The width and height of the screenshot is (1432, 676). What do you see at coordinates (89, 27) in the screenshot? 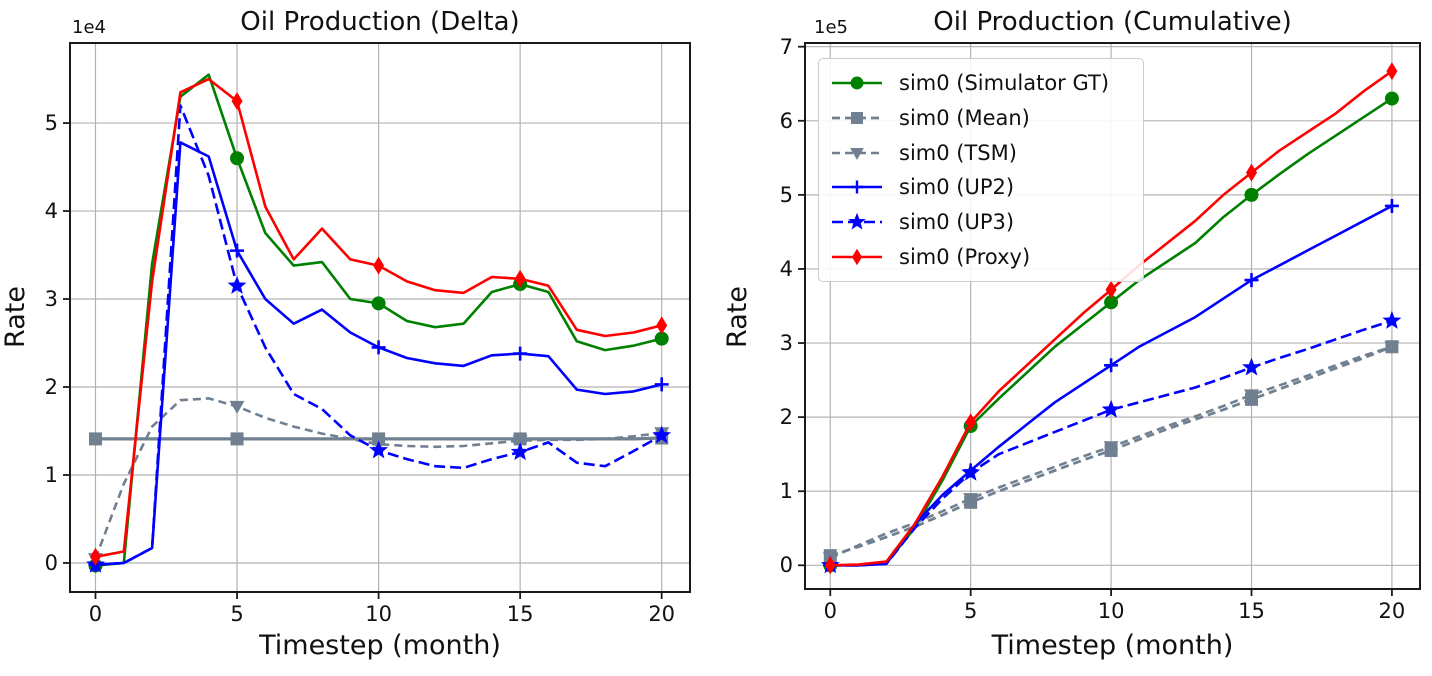
I see `delta-axis-offset-text: 1e4` at bounding box center [89, 27].